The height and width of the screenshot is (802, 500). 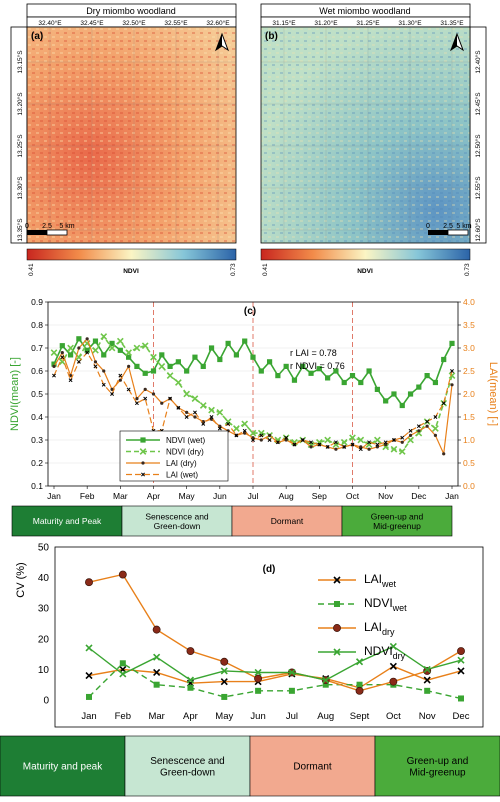 I want to click on legend-label: LAI (dry), so click(x=181, y=463).